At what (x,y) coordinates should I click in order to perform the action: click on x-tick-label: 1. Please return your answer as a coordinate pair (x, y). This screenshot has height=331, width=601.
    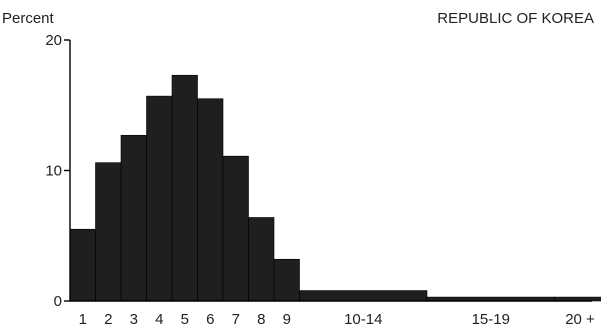
    Looking at the image, I should click on (83, 319).